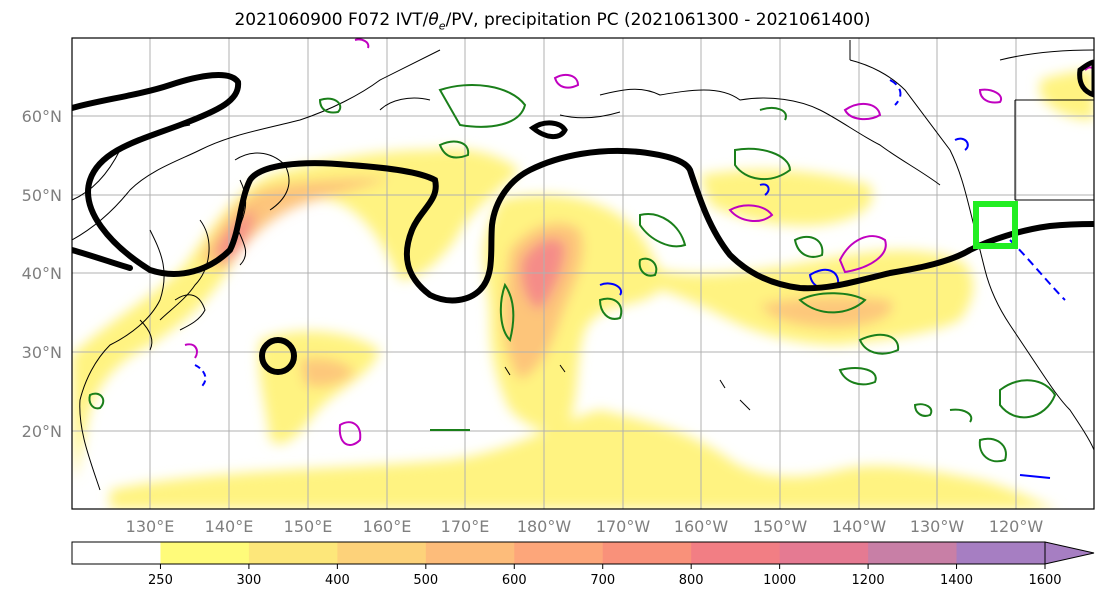  Describe the element at coordinates (623, 526) in the screenshot. I see `lon-label: 170°W` at that location.